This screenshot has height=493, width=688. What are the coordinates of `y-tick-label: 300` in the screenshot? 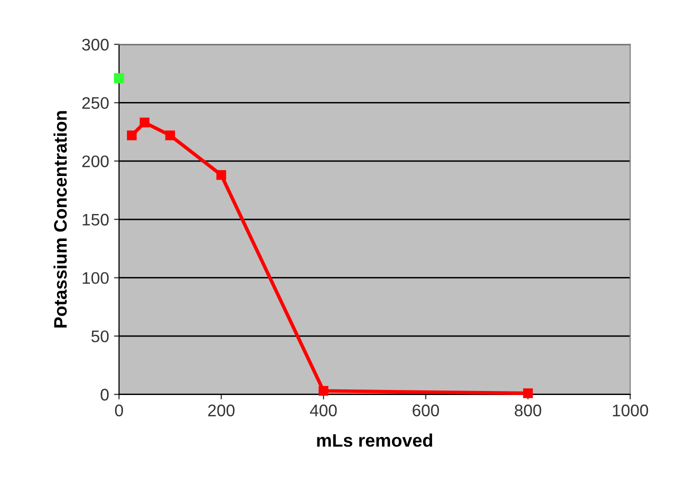 It's located at (95, 44).